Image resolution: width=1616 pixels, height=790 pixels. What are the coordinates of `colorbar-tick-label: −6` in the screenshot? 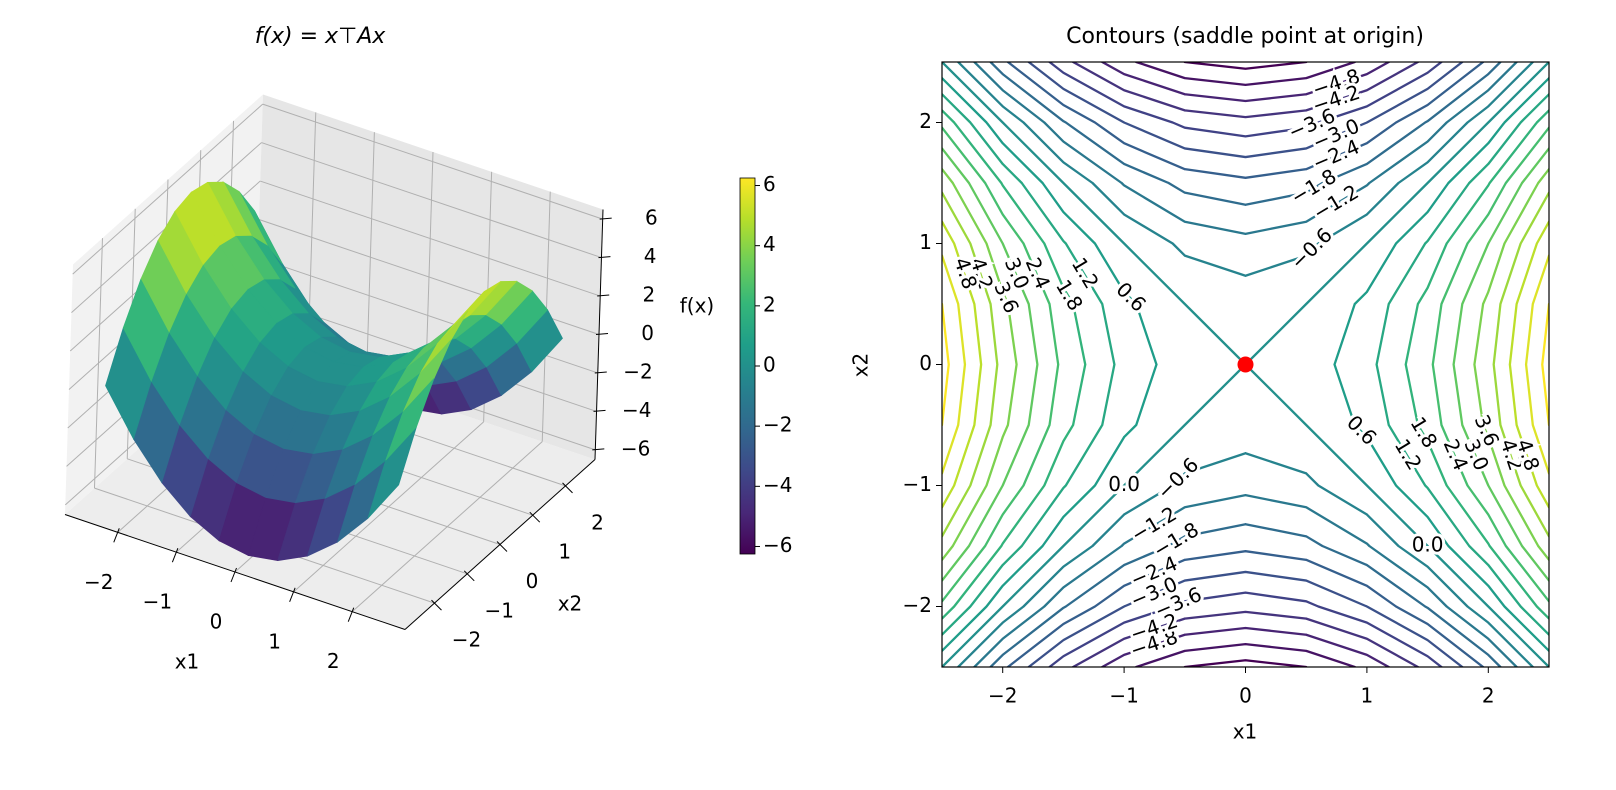 It's located at (777, 545).